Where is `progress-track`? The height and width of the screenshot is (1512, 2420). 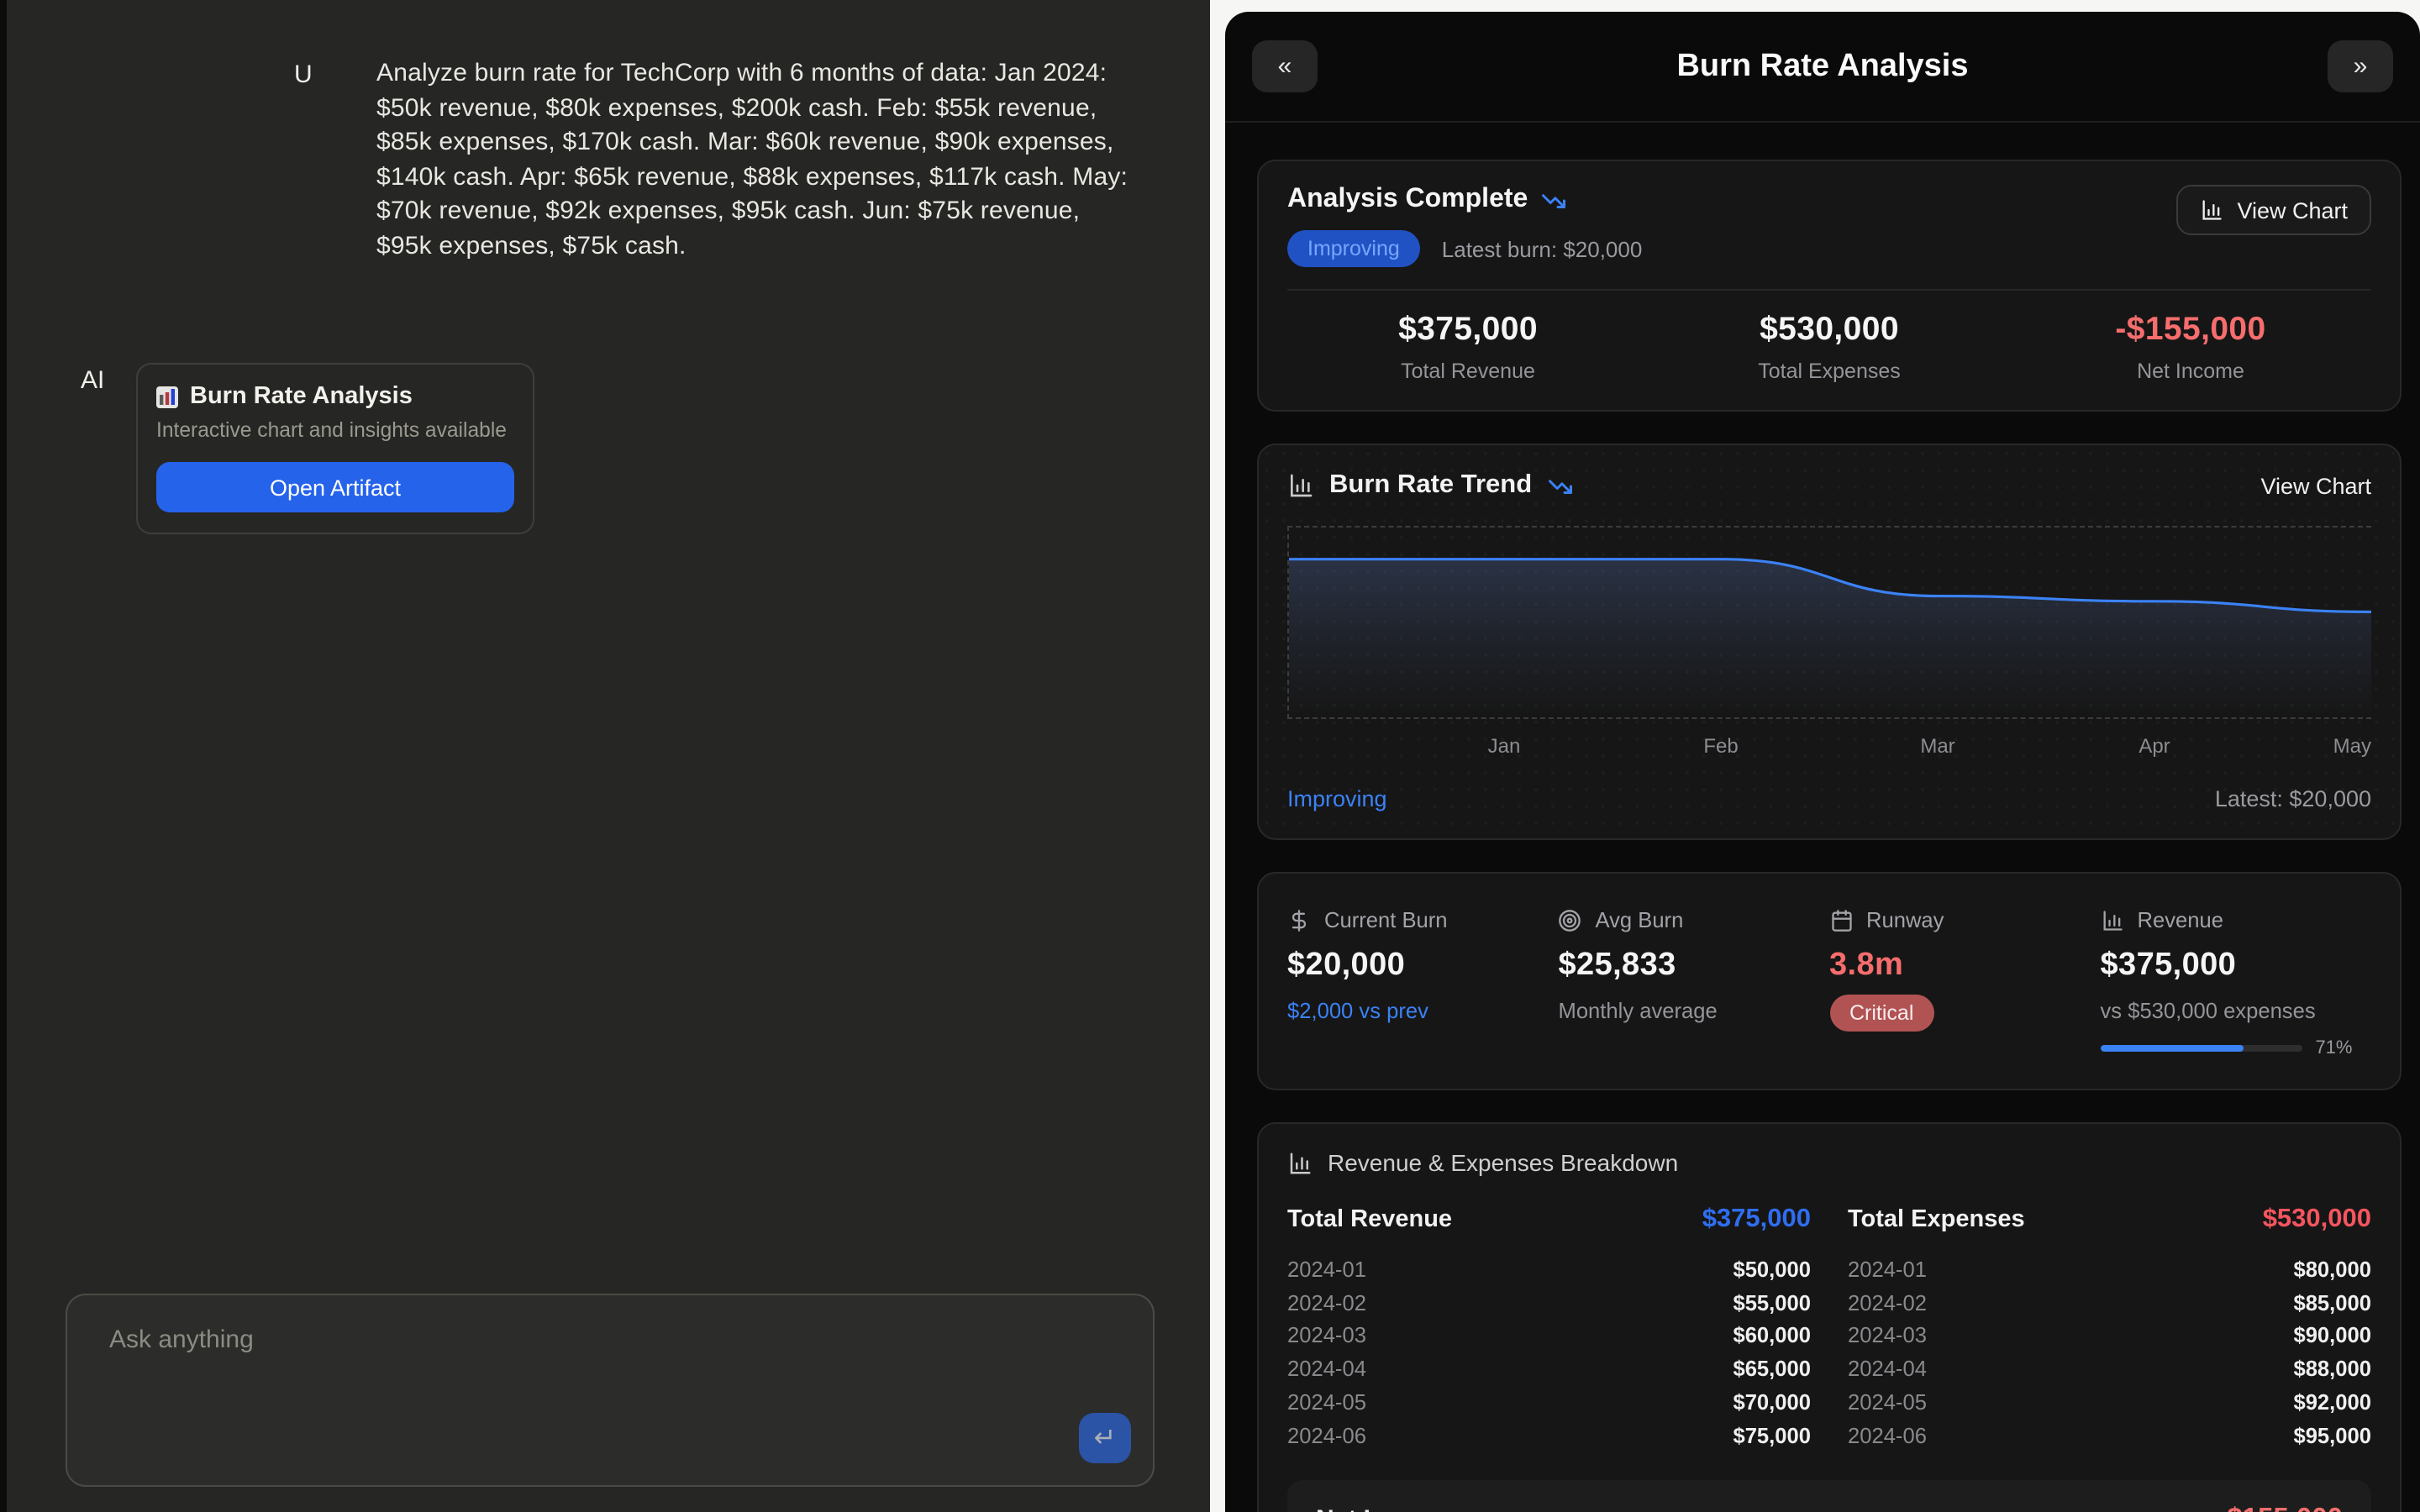 progress-track is located at coordinates (2201, 1048).